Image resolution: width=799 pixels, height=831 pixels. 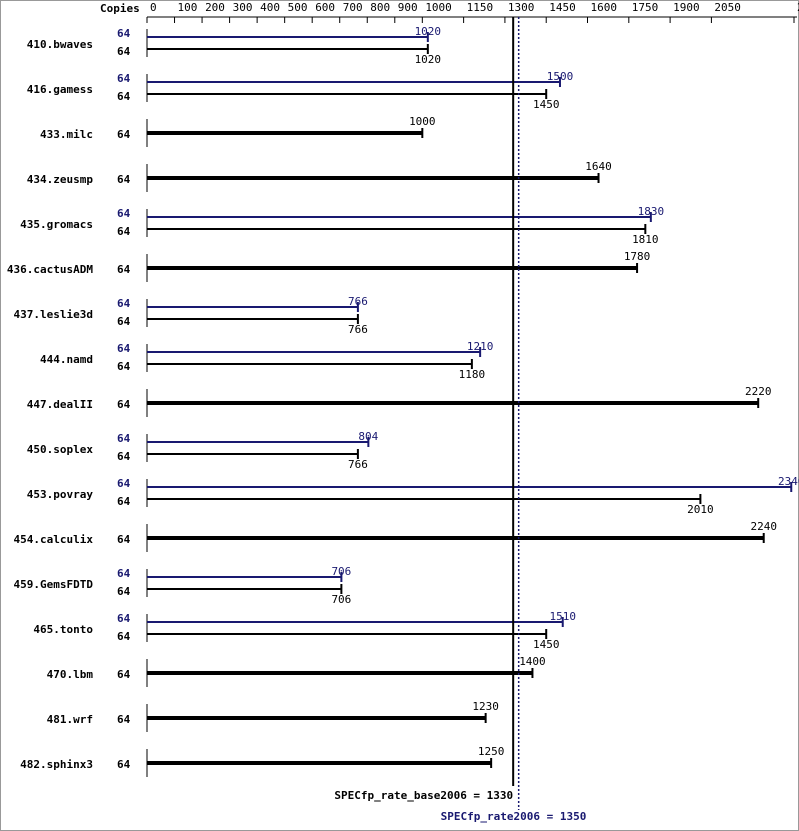 What do you see at coordinates (485, 706) in the screenshot?
I see `value-label: 1230` at bounding box center [485, 706].